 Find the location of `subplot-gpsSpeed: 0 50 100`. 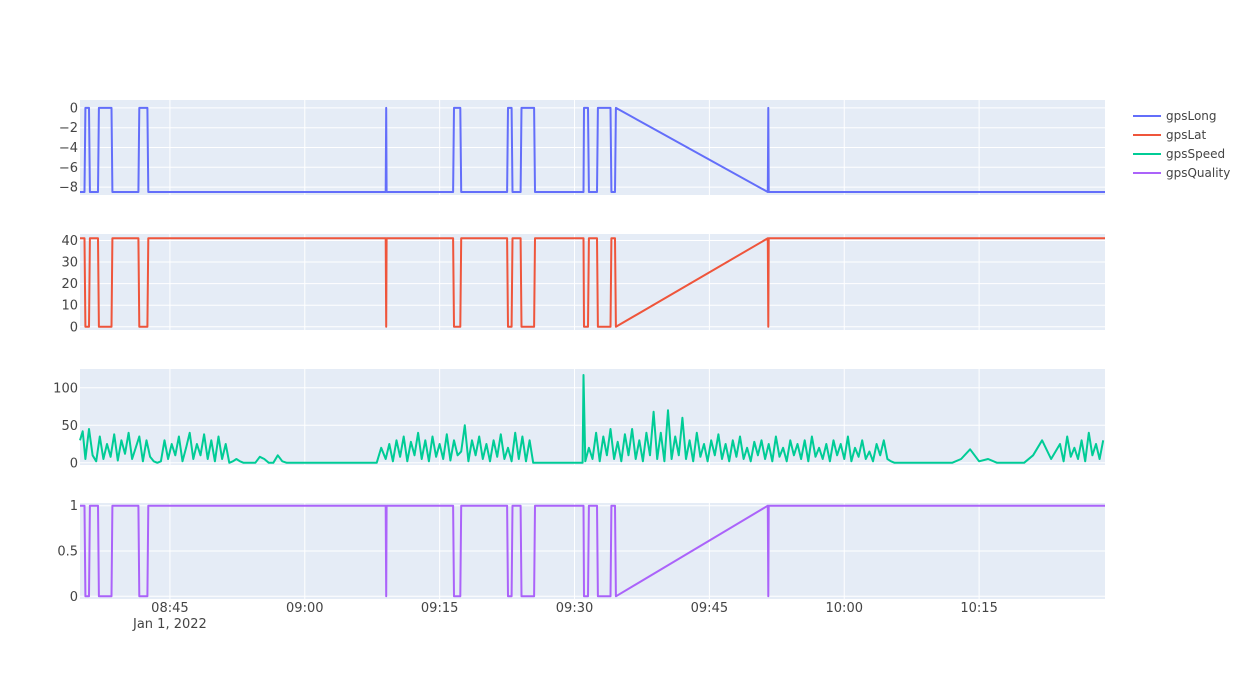

subplot-gpsSpeed: 0 50 100 is located at coordinates (579, 420).